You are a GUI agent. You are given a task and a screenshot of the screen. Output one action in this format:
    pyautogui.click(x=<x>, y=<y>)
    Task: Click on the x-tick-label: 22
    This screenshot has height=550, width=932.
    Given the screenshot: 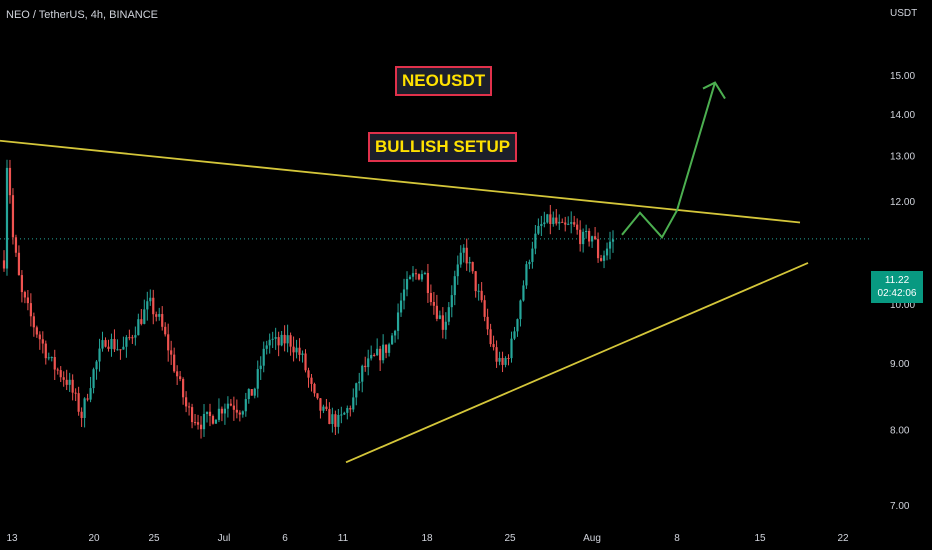 What is the action you would take?
    pyautogui.click(x=843, y=538)
    